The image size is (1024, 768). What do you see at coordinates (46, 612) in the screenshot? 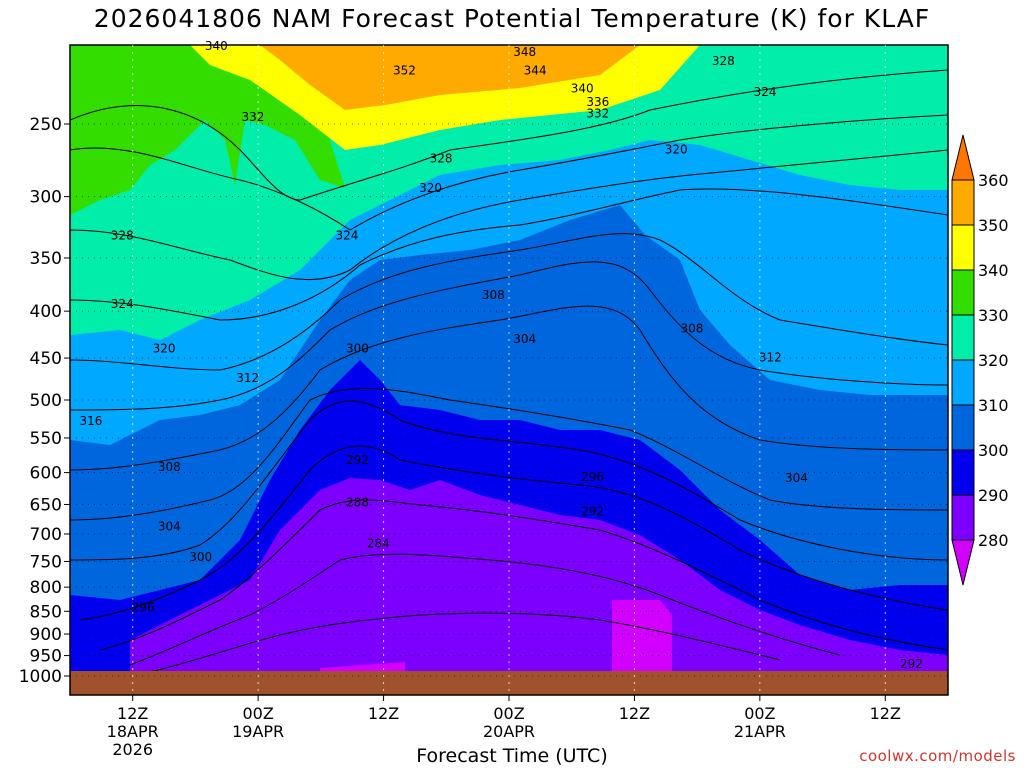
I see `y-tick-label: 850` at bounding box center [46, 612].